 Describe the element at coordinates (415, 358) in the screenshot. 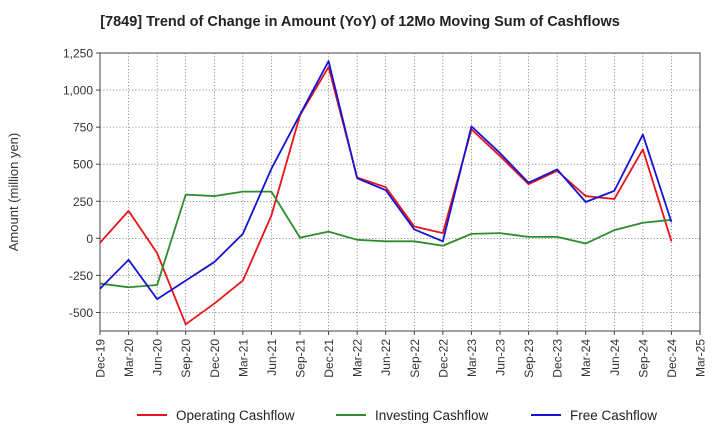

I see `x-tick-label: Sep-22` at that location.